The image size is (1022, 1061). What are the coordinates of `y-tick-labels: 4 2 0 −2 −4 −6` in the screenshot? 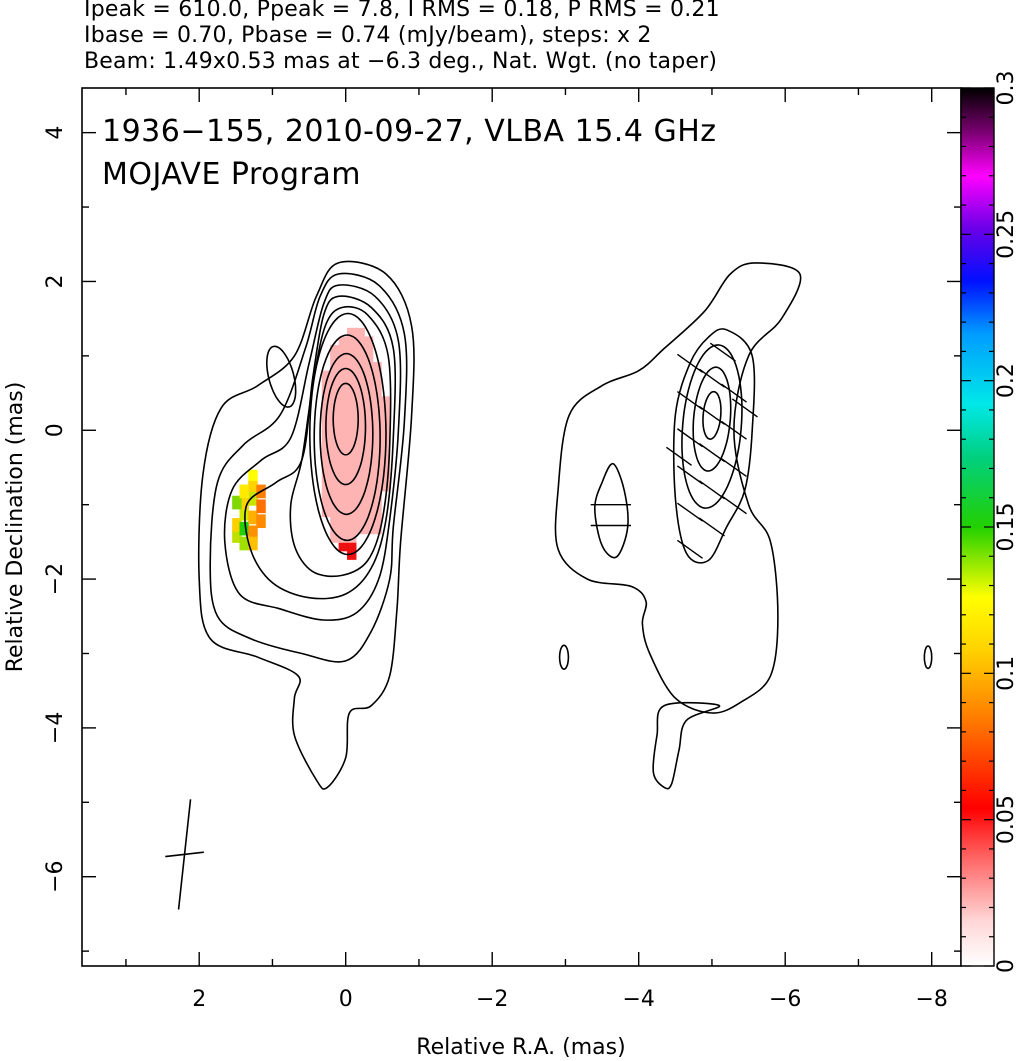 It's located at (55, 509).